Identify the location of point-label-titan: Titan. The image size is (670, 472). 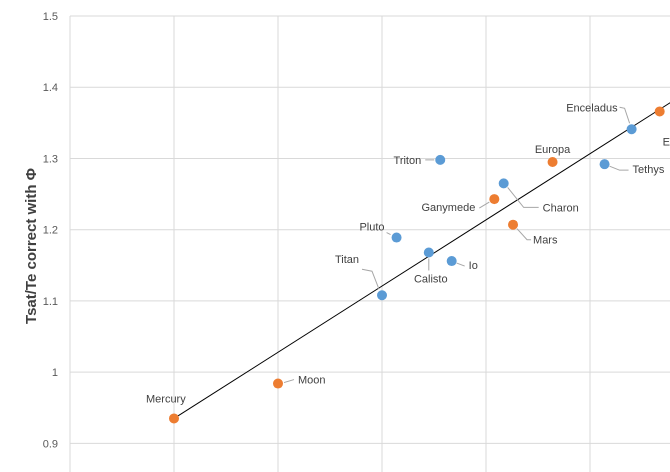
(347, 260).